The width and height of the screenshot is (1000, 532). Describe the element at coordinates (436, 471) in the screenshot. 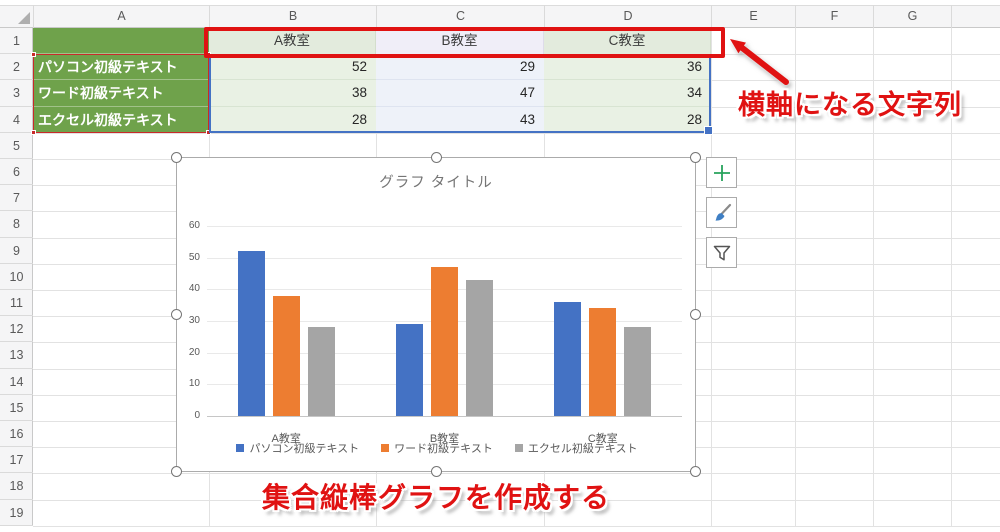

I see `chart-selection-handle-bm` at that location.